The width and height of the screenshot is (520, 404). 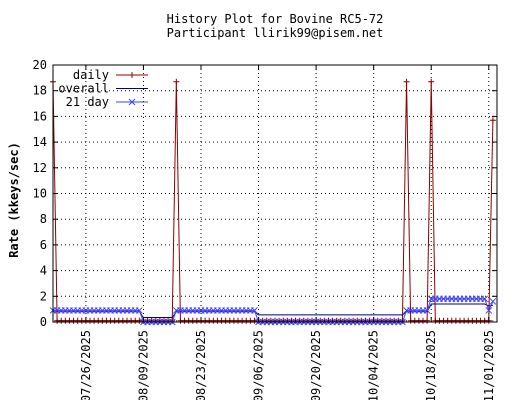 I want to click on x-tick-label: 09/06/2025, so click(x=259, y=365).